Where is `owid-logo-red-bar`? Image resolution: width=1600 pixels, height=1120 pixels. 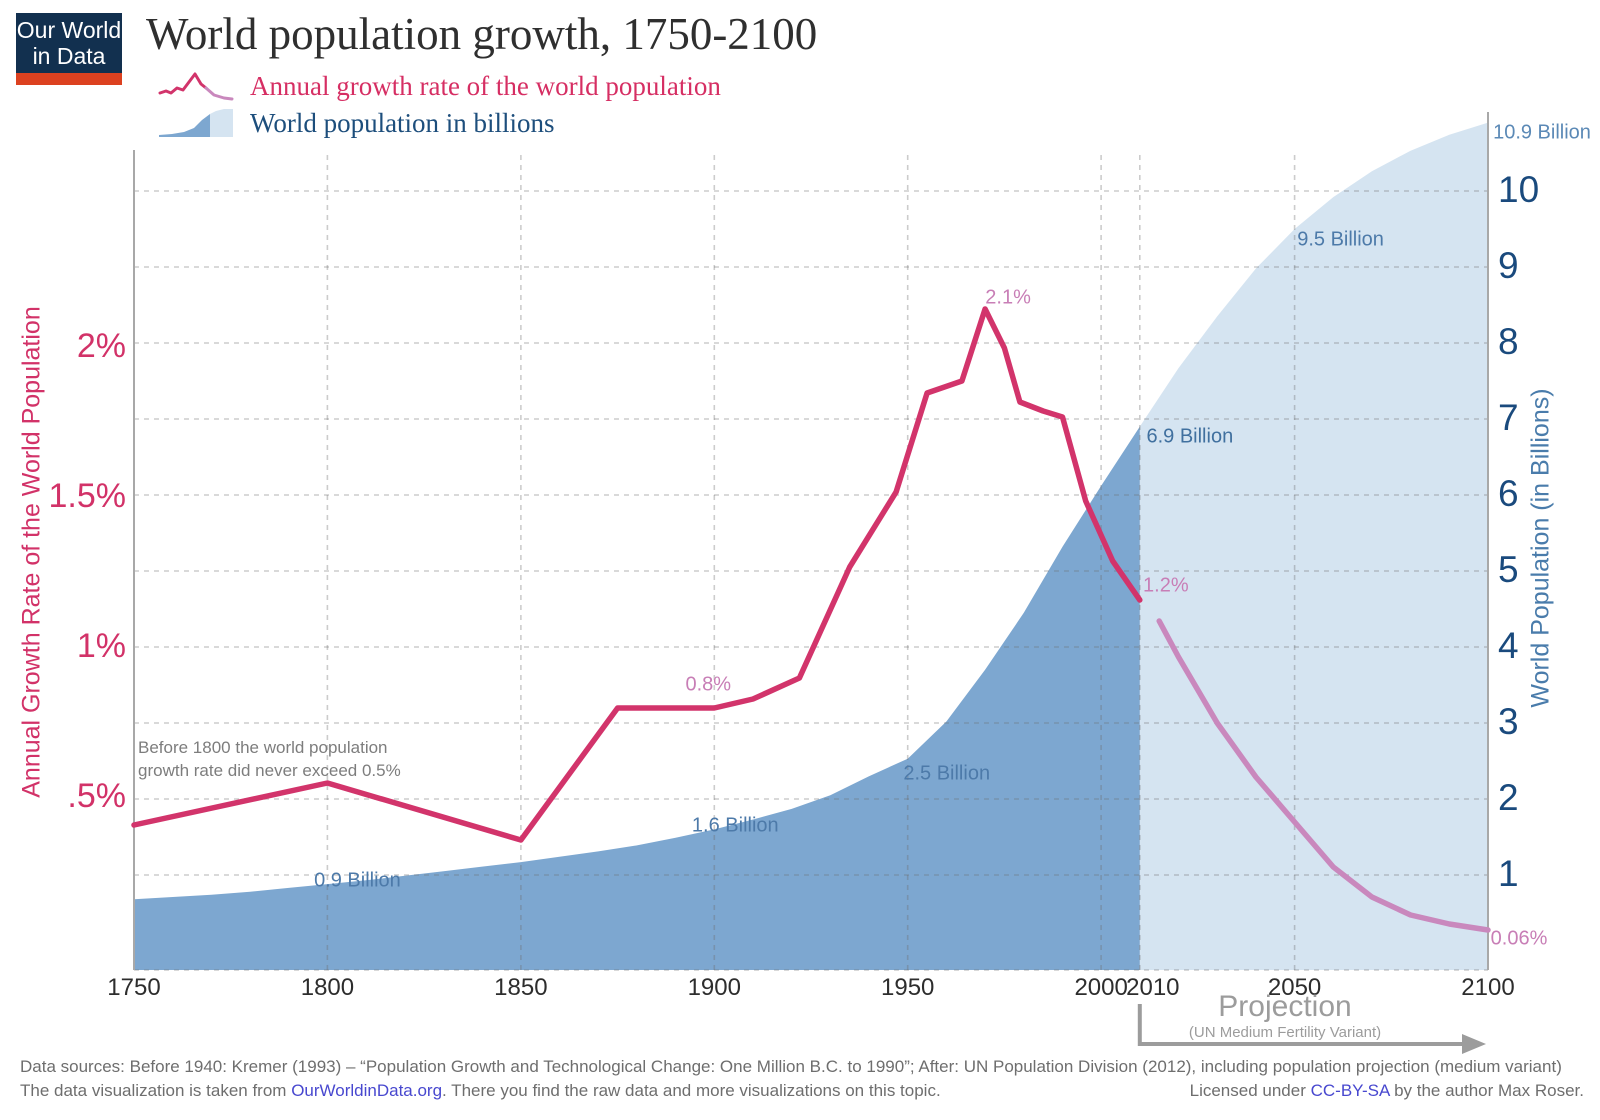 owid-logo-red-bar is located at coordinates (69, 79).